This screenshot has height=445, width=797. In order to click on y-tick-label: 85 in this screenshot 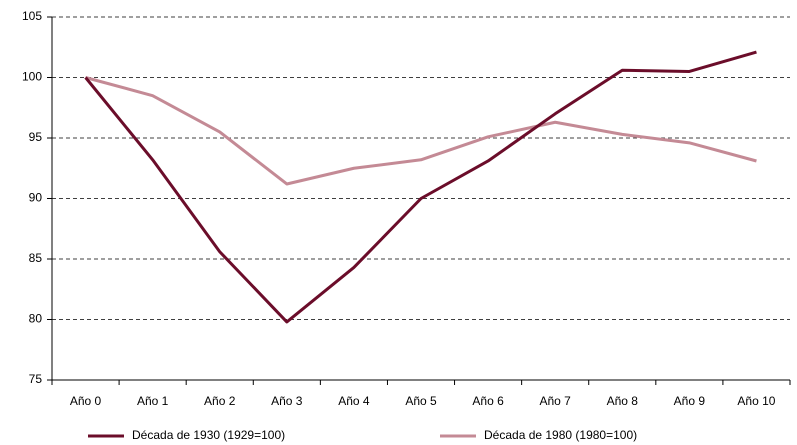, I will do `click(36, 258)`.